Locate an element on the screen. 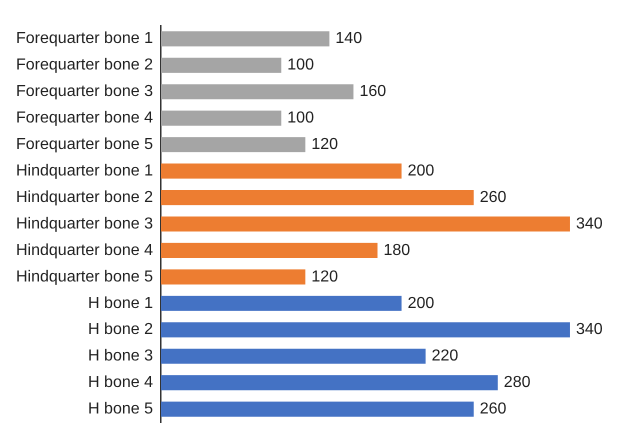  y-tick-label: Hindquarter bone 4 is located at coordinates (85, 250).